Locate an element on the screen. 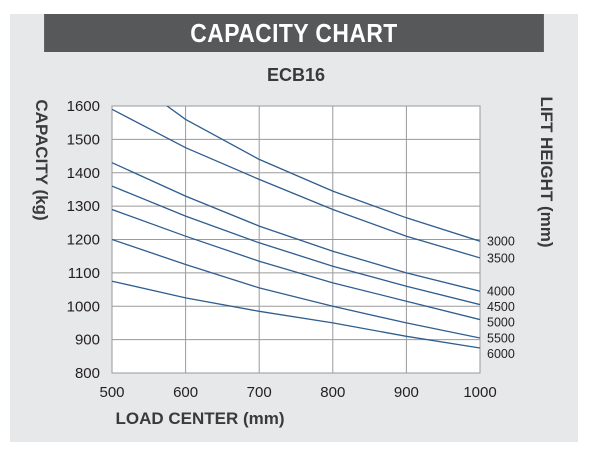 The height and width of the screenshot is (459, 589). x-tick-labels: 500 600 700 800 900 1000 is located at coordinates (297, 392).